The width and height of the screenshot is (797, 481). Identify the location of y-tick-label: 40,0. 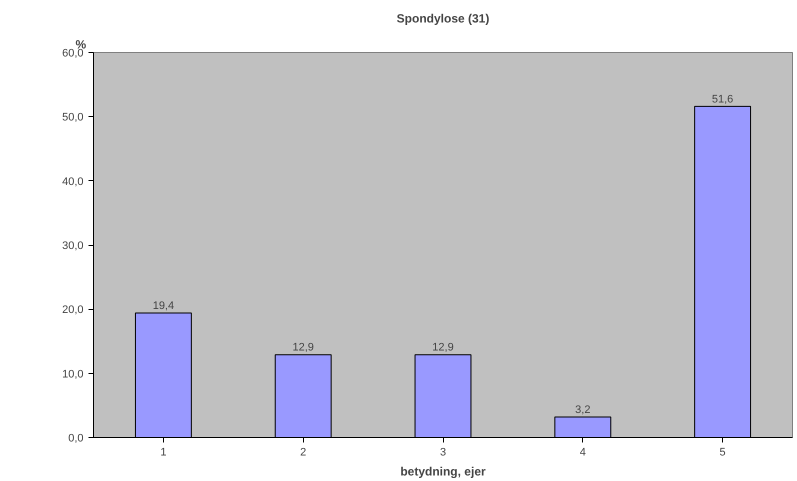
(73, 182).